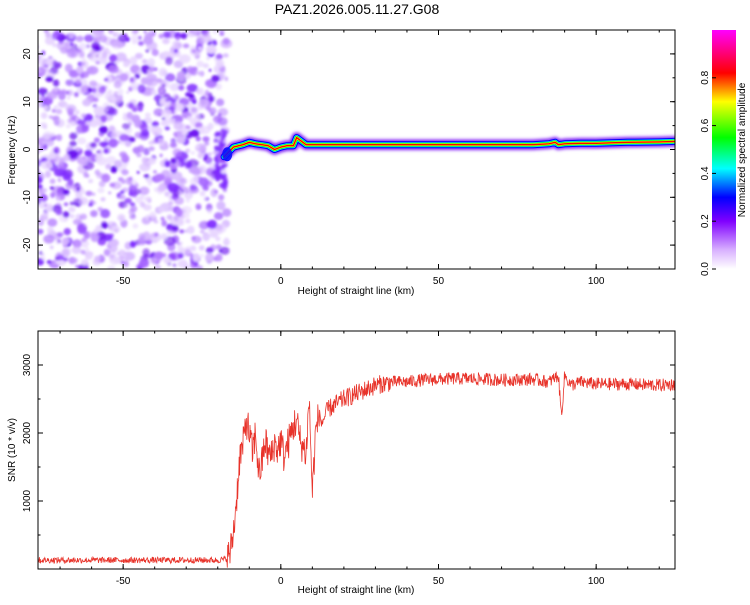 The width and height of the screenshot is (750, 605). I want to click on snr-y-label: SNR (10 * v/v), so click(12, 450).